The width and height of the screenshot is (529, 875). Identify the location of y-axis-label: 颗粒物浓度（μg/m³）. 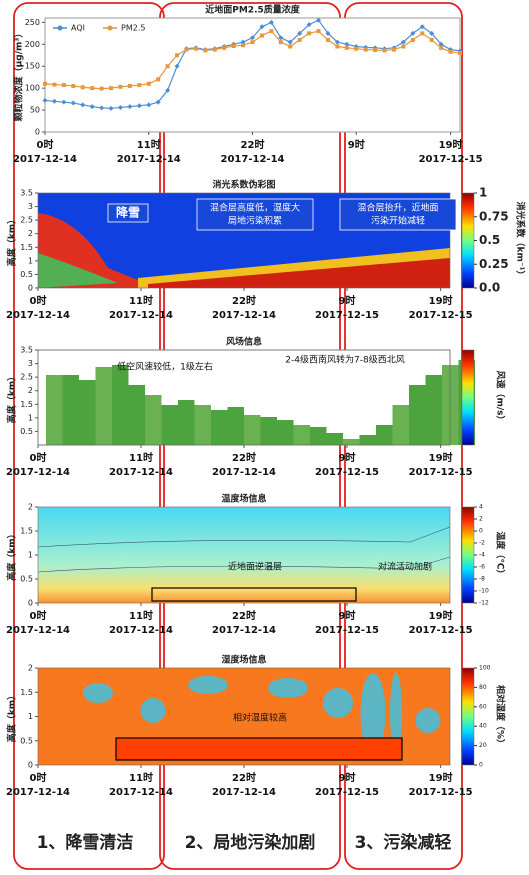
(19, 75).